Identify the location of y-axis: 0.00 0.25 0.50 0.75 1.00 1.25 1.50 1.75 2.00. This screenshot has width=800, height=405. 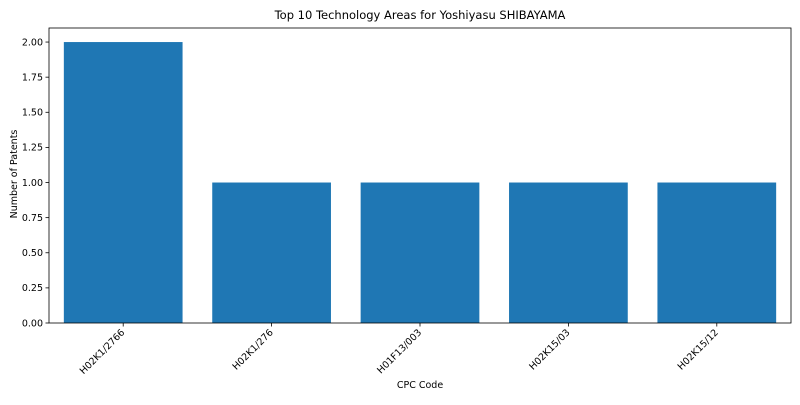
(35, 183).